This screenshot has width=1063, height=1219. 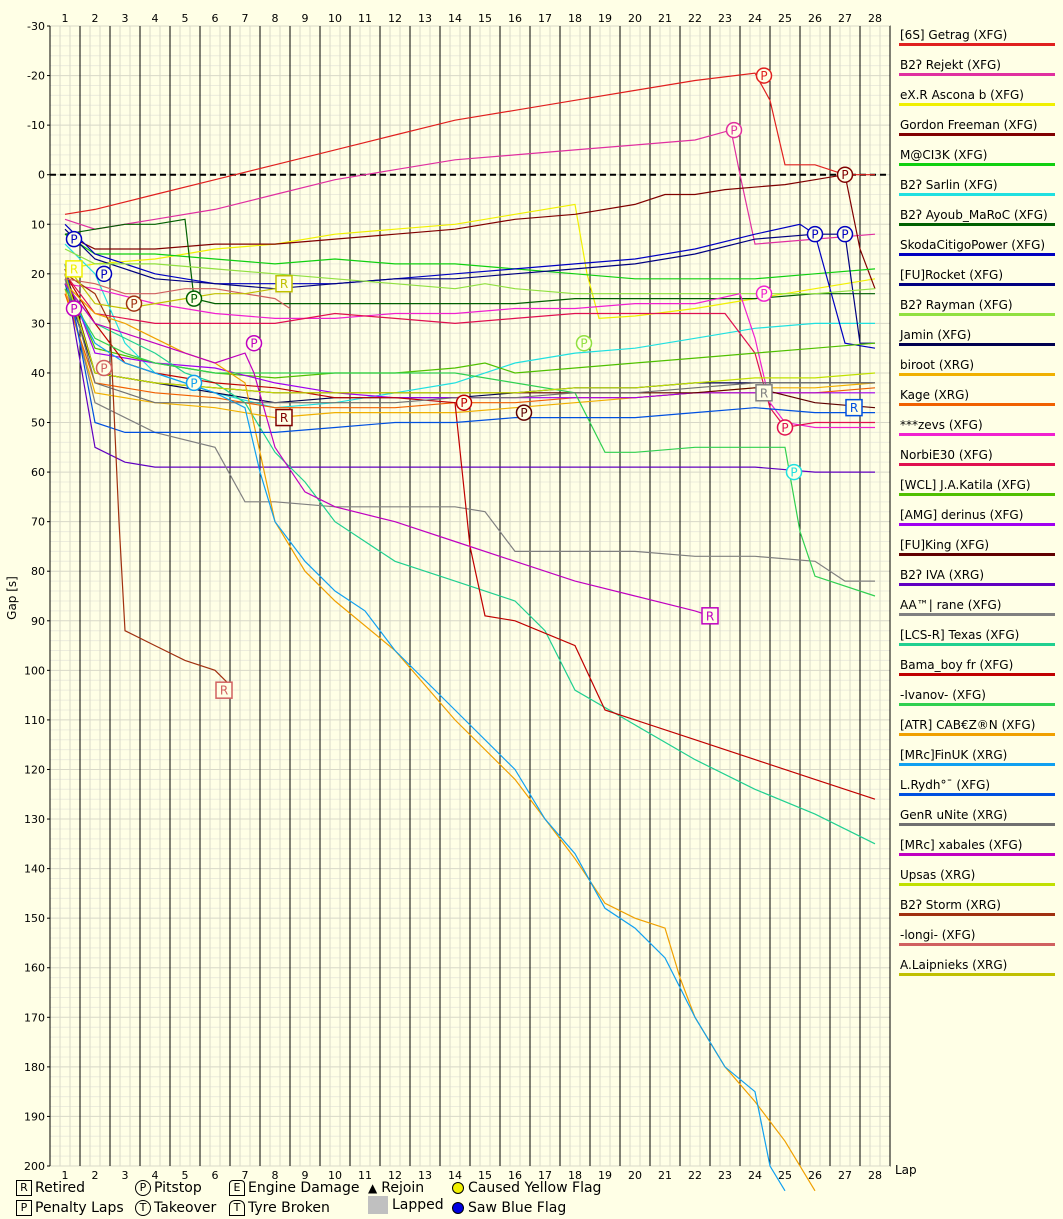 I want to click on legend-label: L.Rydh°¯ (XFG), so click(x=945, y=785).